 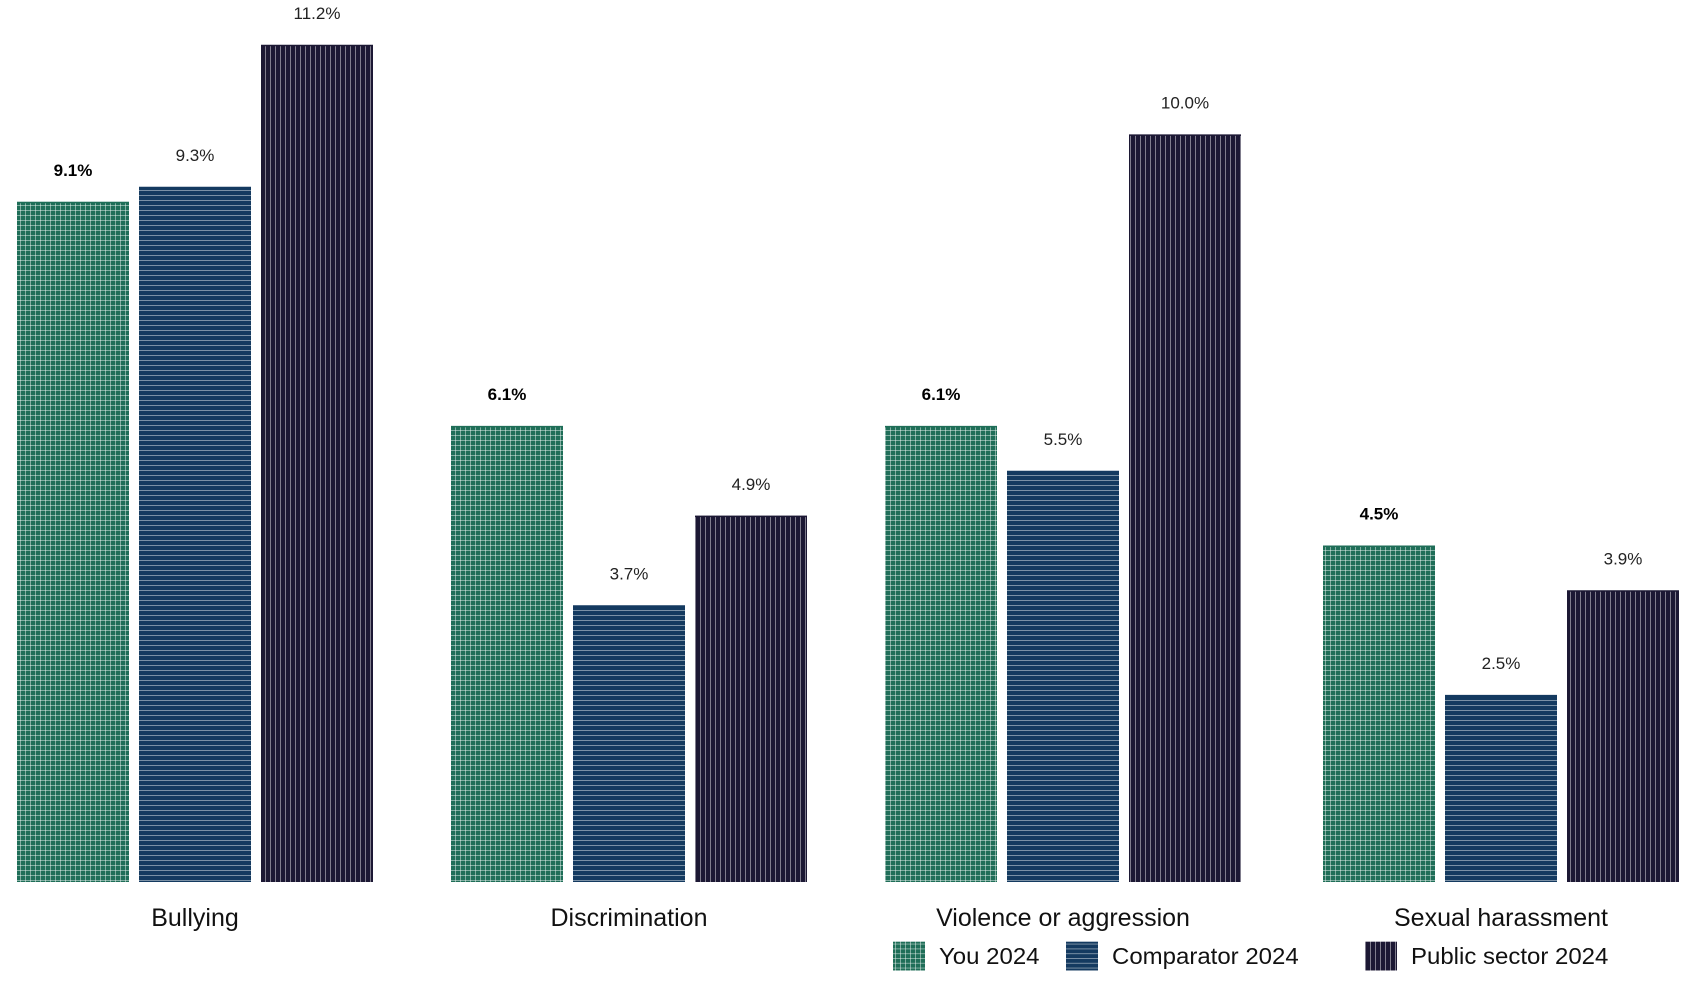 I want to click on category-label-violence-or-aggression: Violence or aggression, so click(x=1063, y=918).